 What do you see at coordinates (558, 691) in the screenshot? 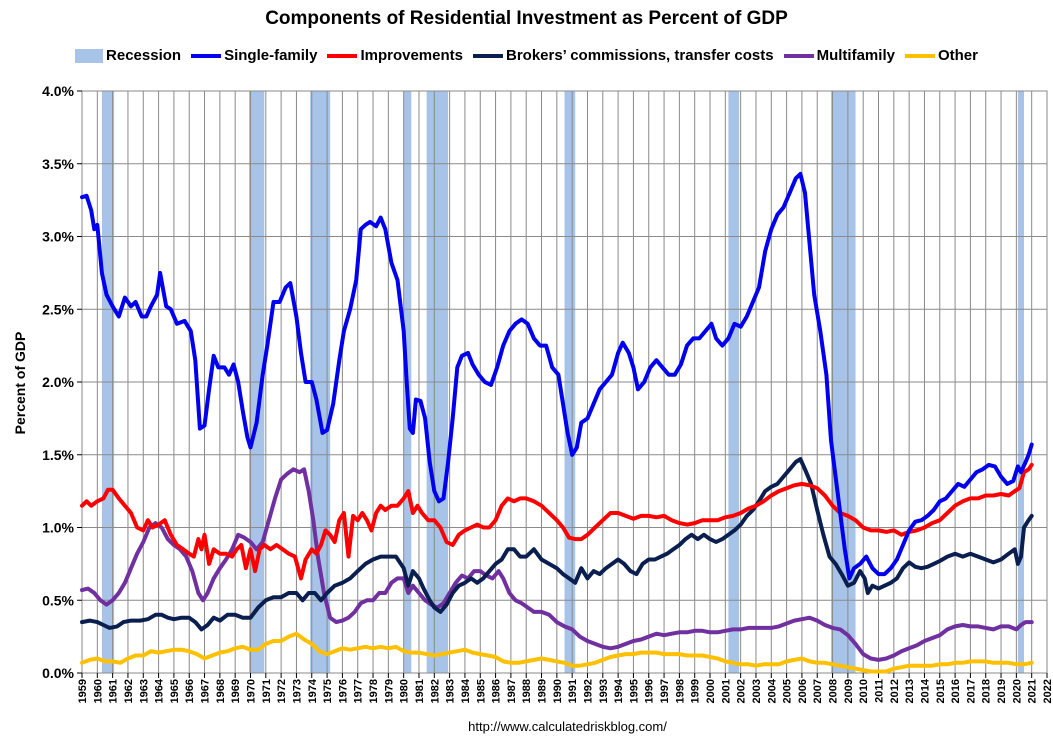
I see `x-tick-label: 1990` at bounding box center [558, 691].